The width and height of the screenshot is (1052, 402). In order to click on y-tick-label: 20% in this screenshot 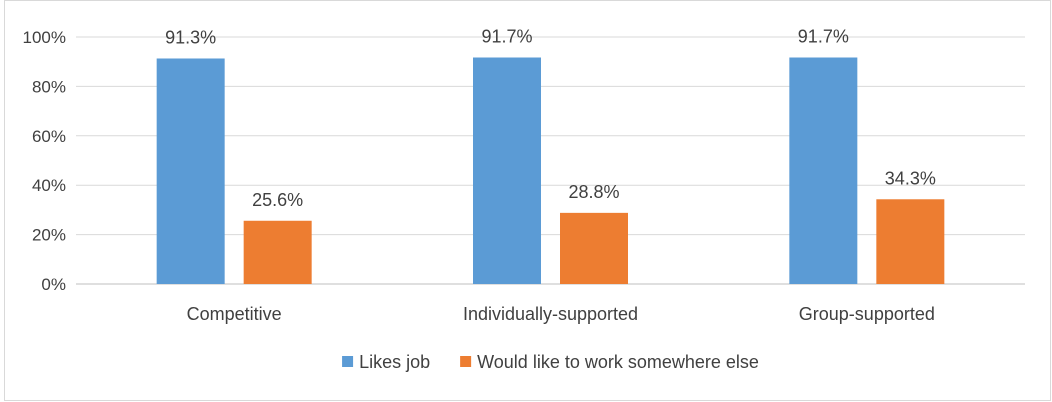, I will do `click(49, 235)`.